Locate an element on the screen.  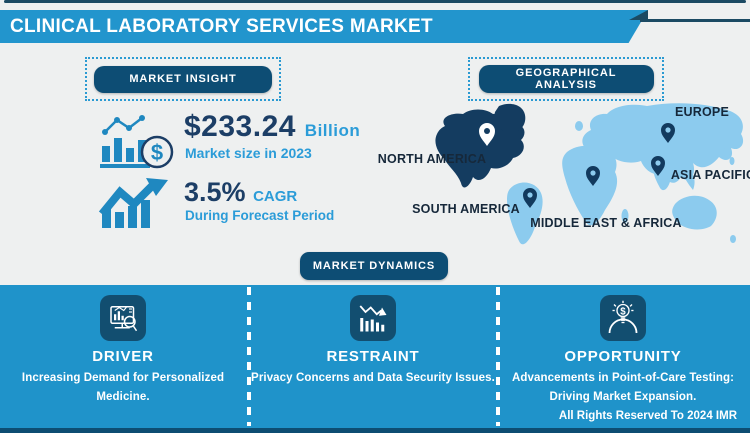
market-insight-button: MARKET INSIGHT is located at coordinates (183, 79).